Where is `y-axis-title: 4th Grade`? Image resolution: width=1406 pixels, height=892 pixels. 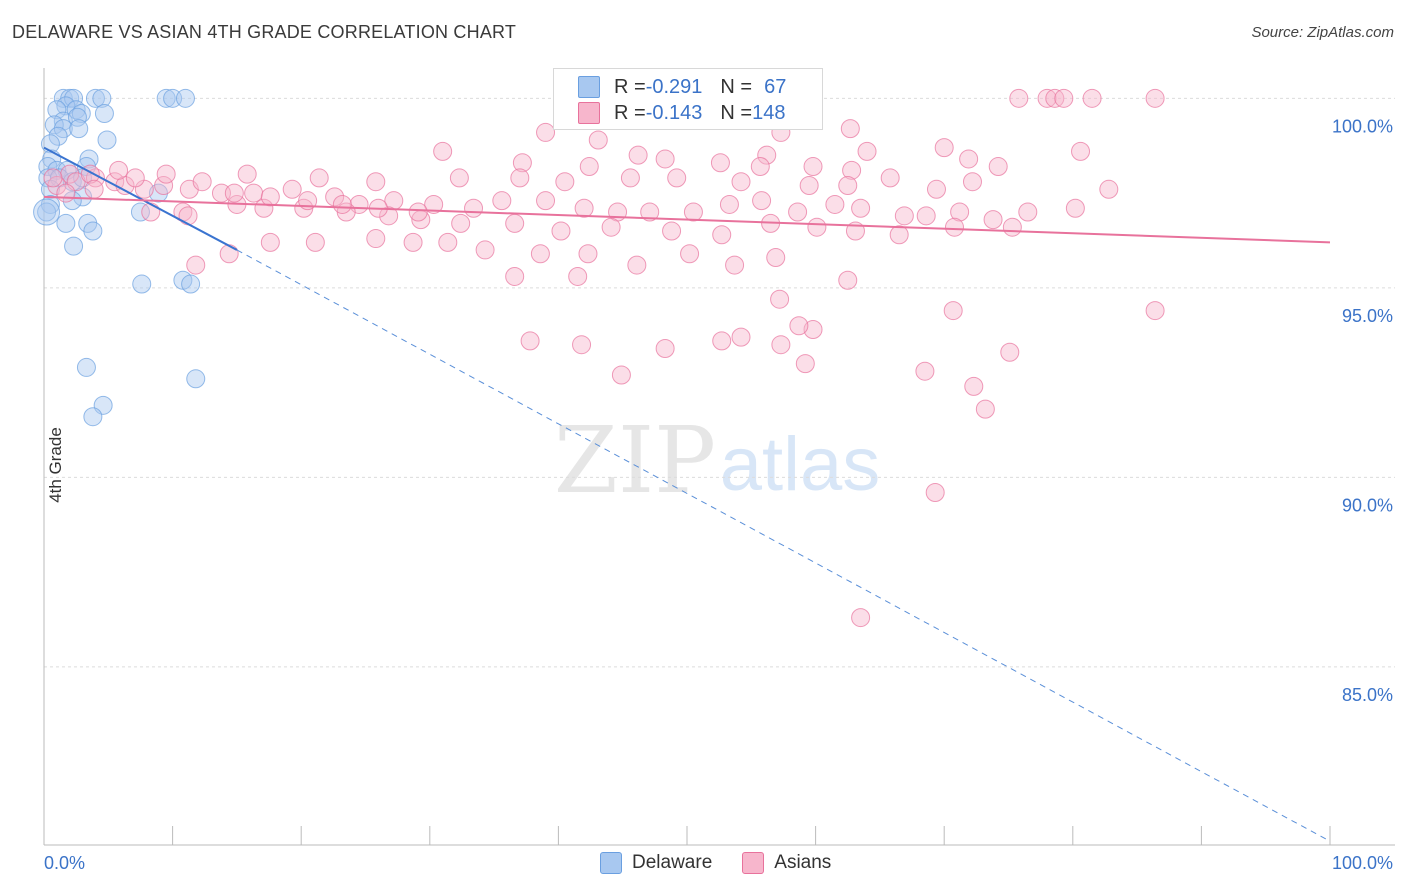 y-axis-title: 4th Grade is located at coordinates (55, 465).